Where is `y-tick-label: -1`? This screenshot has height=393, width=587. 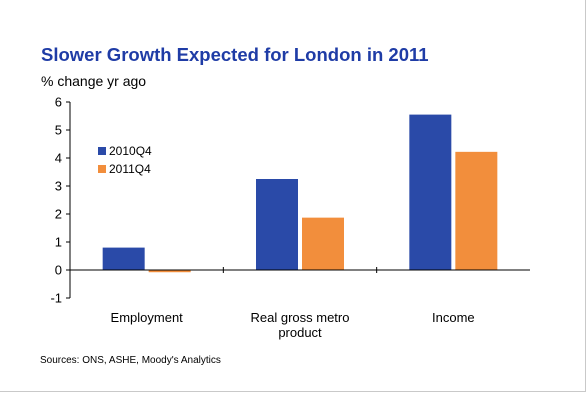 y-tick-label: -1 is located at coordinates (56, 298).